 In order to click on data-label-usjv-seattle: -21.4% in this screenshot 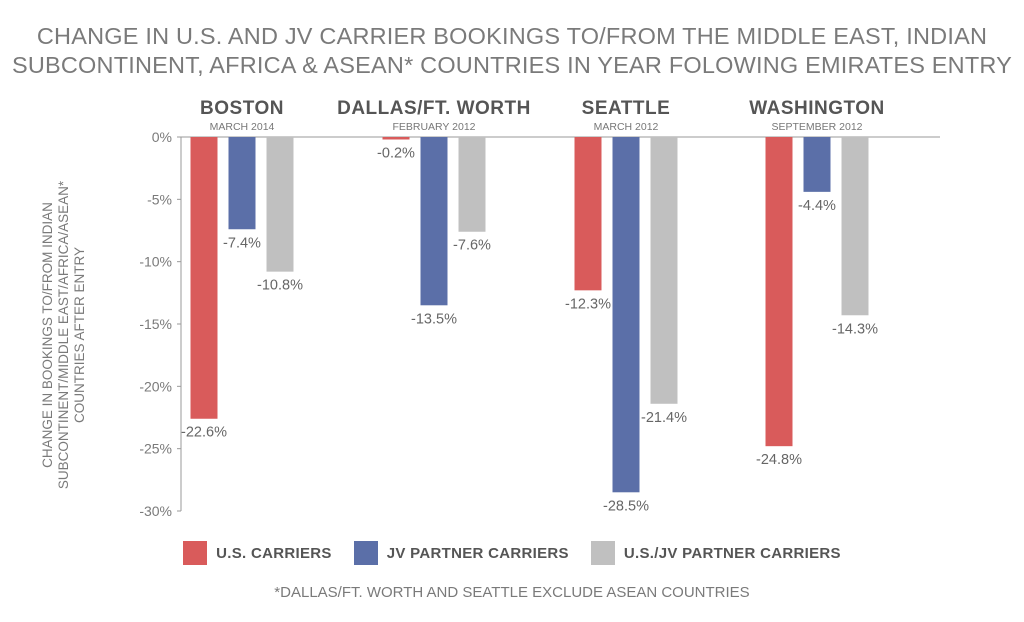, I will do `click(664, 418)`.